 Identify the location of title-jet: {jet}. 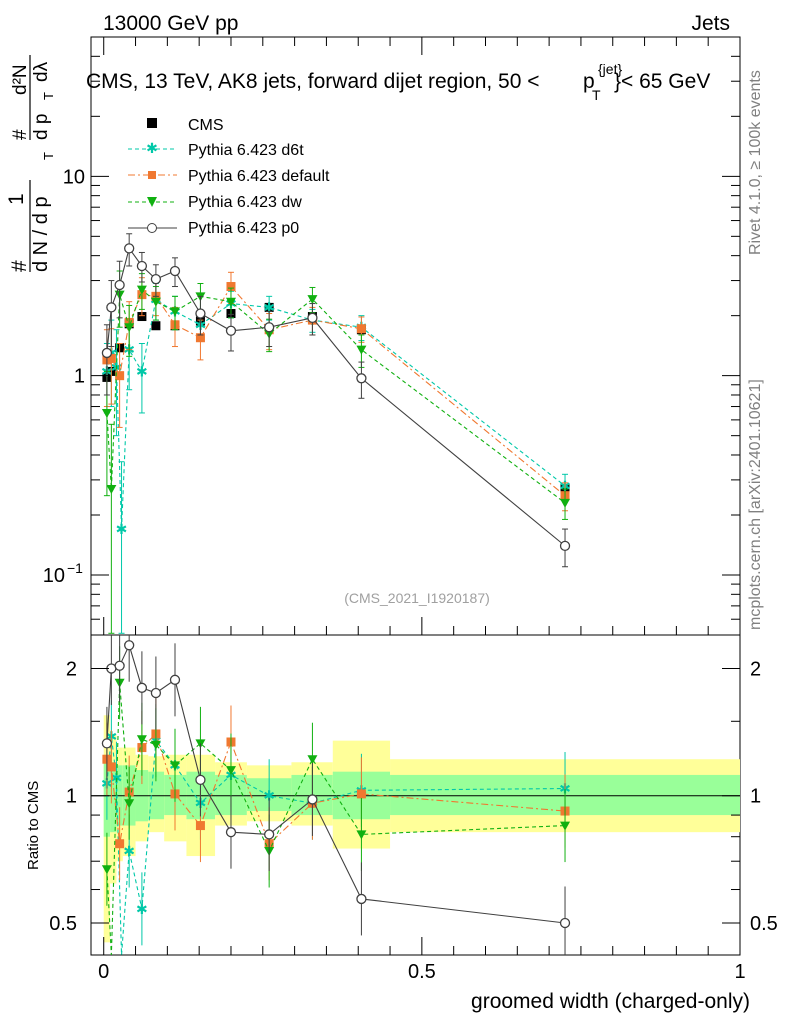
(610, 69).